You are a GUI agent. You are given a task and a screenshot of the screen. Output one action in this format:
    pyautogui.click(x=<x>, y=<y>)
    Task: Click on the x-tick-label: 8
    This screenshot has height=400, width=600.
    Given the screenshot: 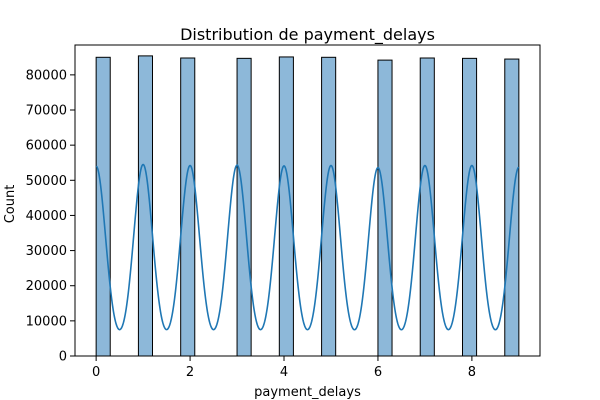 What is the action you would take?
    pyautogui.click(x=472, y=372)
    